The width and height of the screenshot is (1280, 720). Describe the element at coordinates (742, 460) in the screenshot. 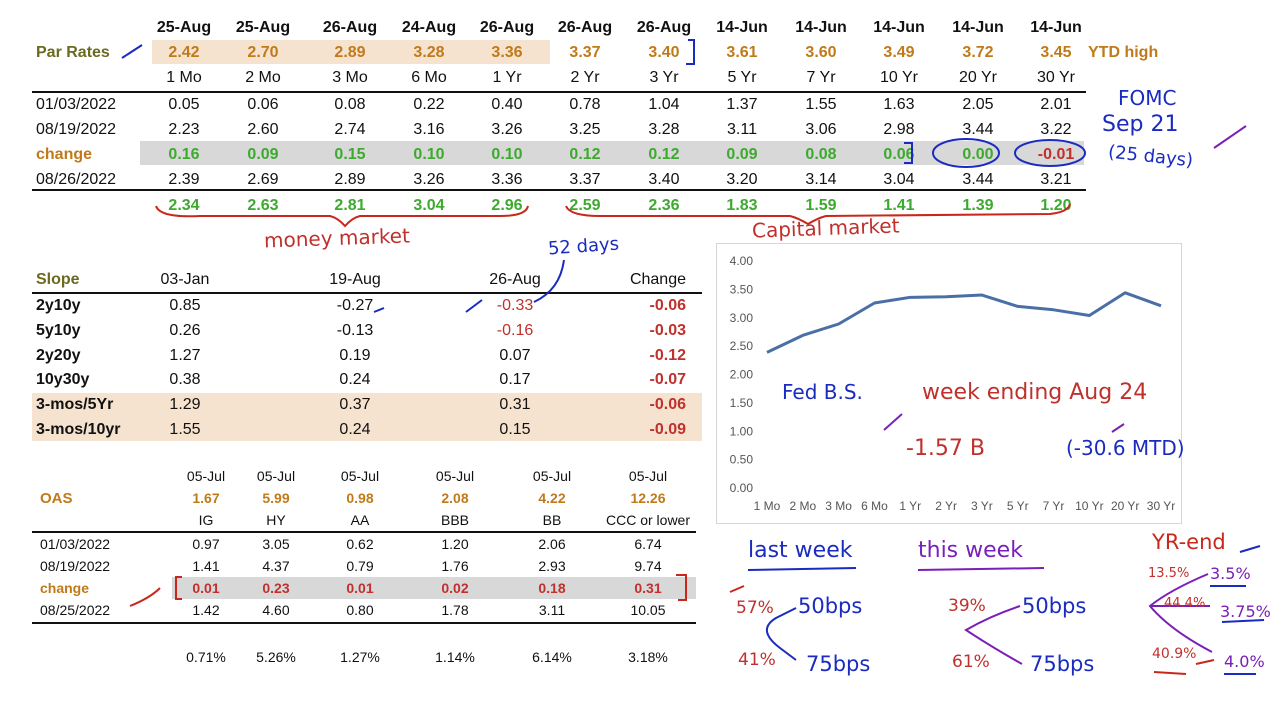

I see `y-tick-label: 0.50` at that location.